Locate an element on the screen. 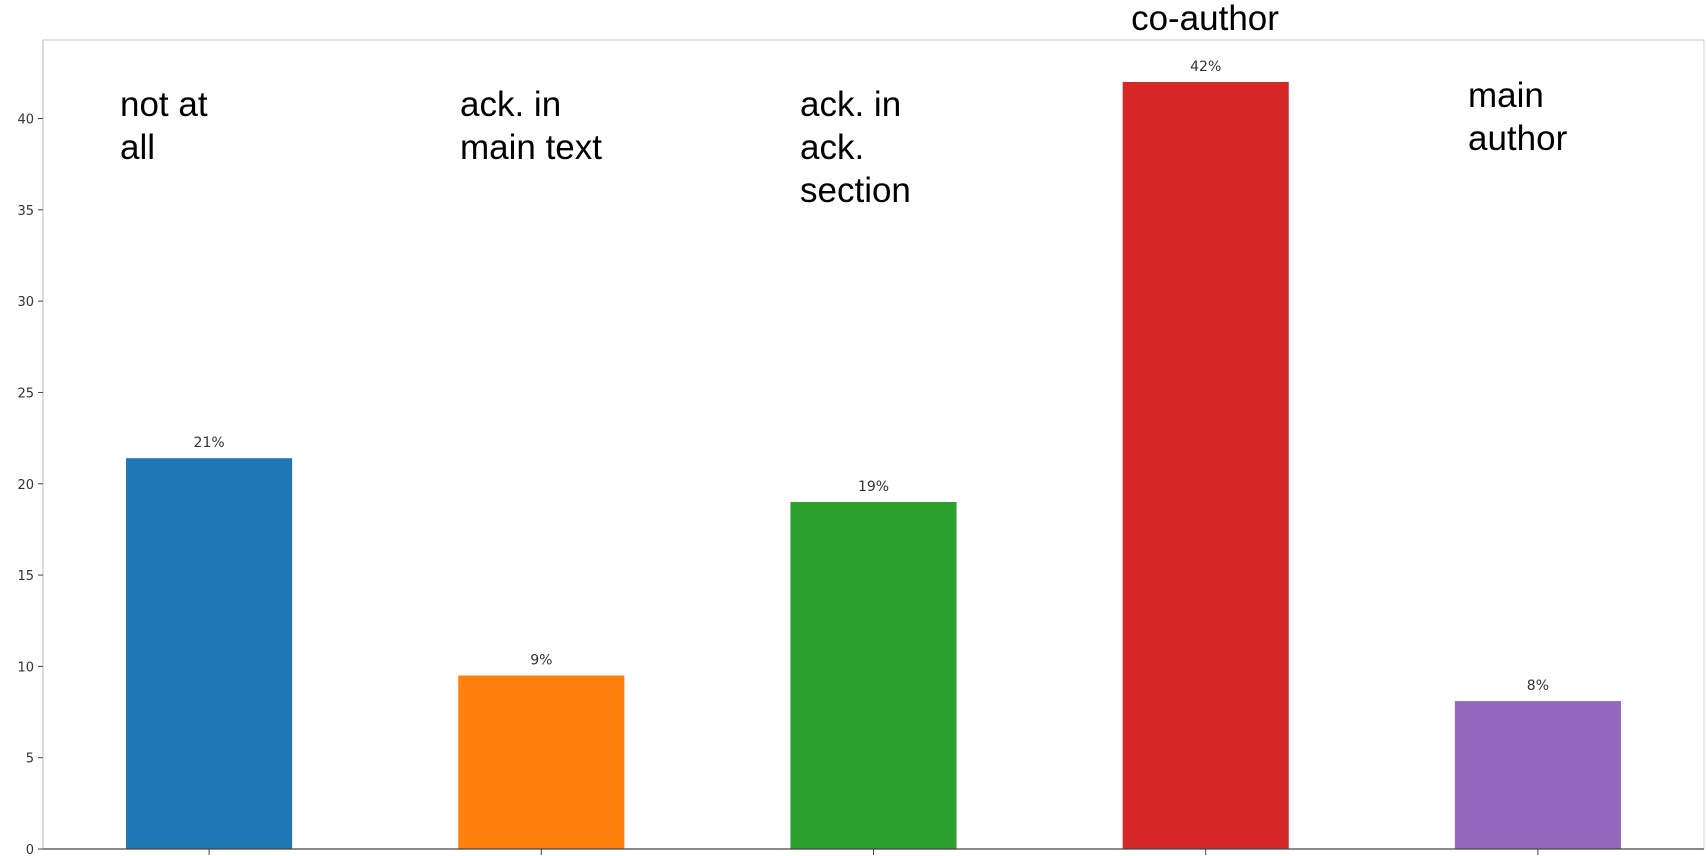  category-label-line: author is located at coordinates (1518, 138).